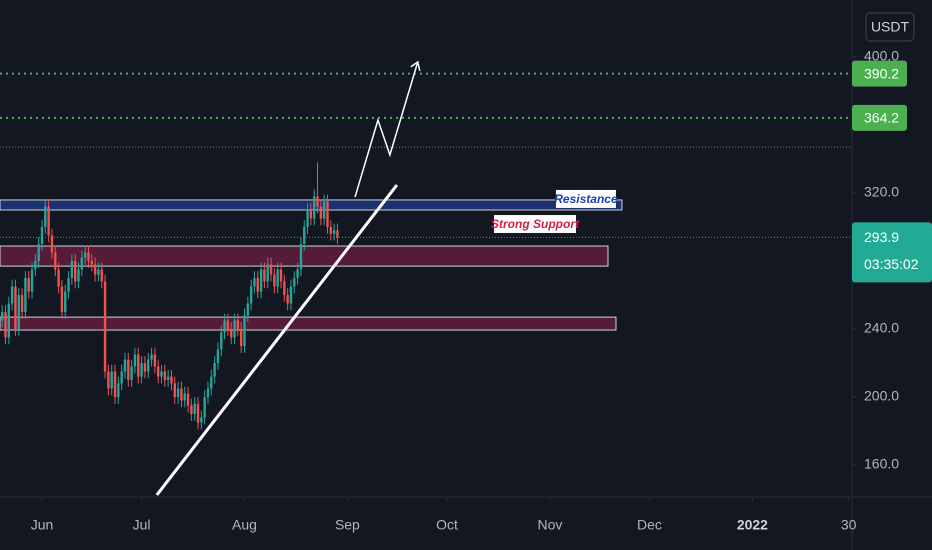  Describe the element at coordinates (849, 525) in the screenshot. I see `x-tick-label: 30` at that location.